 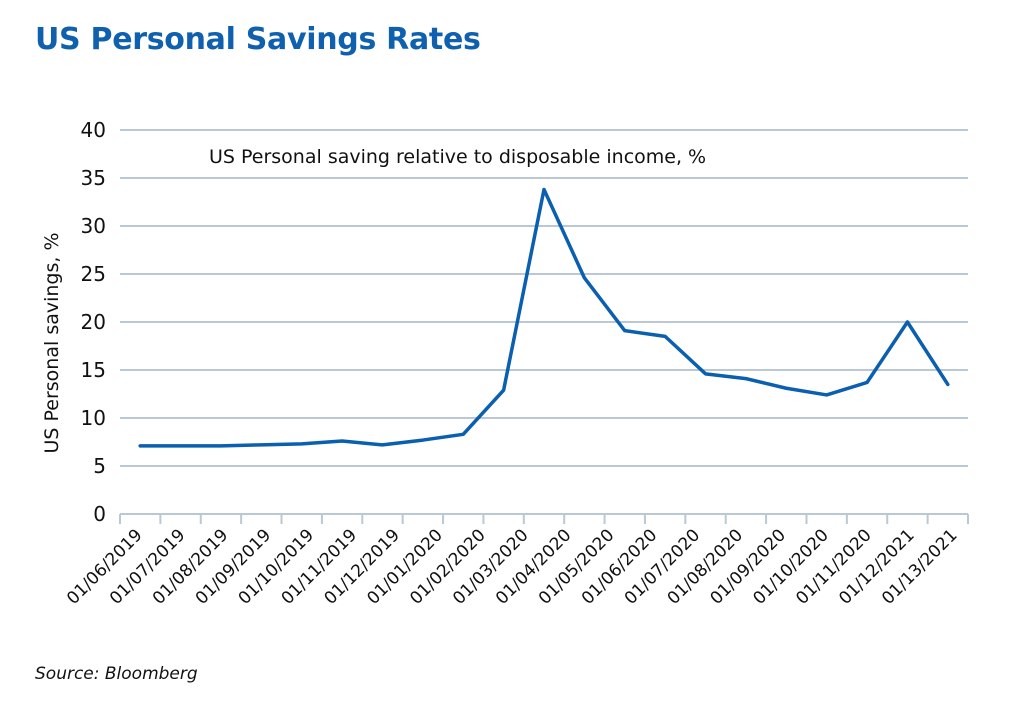 What do you see at coordinates (99, 514) in the screenshot?
I see `y-tick-label-0: 0` at bounding box center [99, 514].